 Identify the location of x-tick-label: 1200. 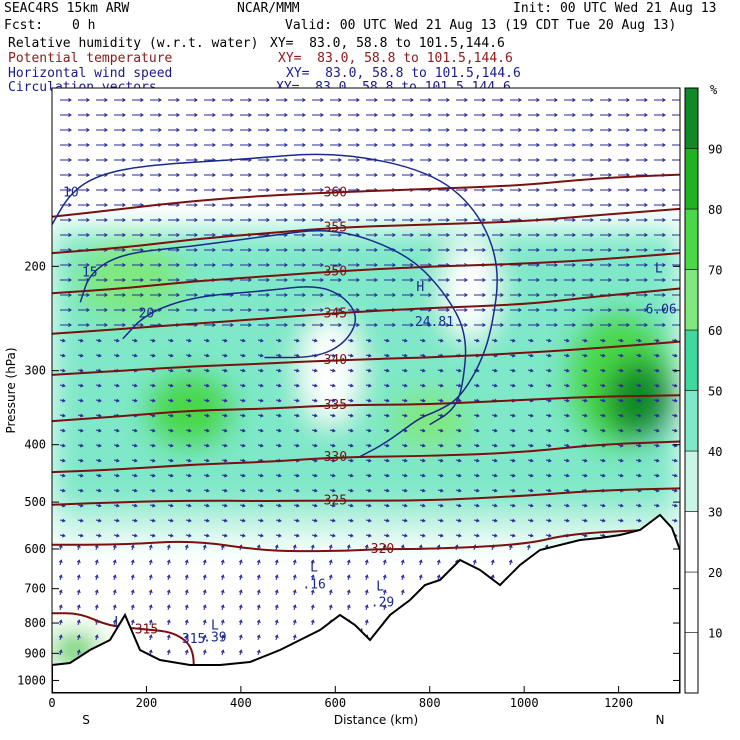
(618, 703).